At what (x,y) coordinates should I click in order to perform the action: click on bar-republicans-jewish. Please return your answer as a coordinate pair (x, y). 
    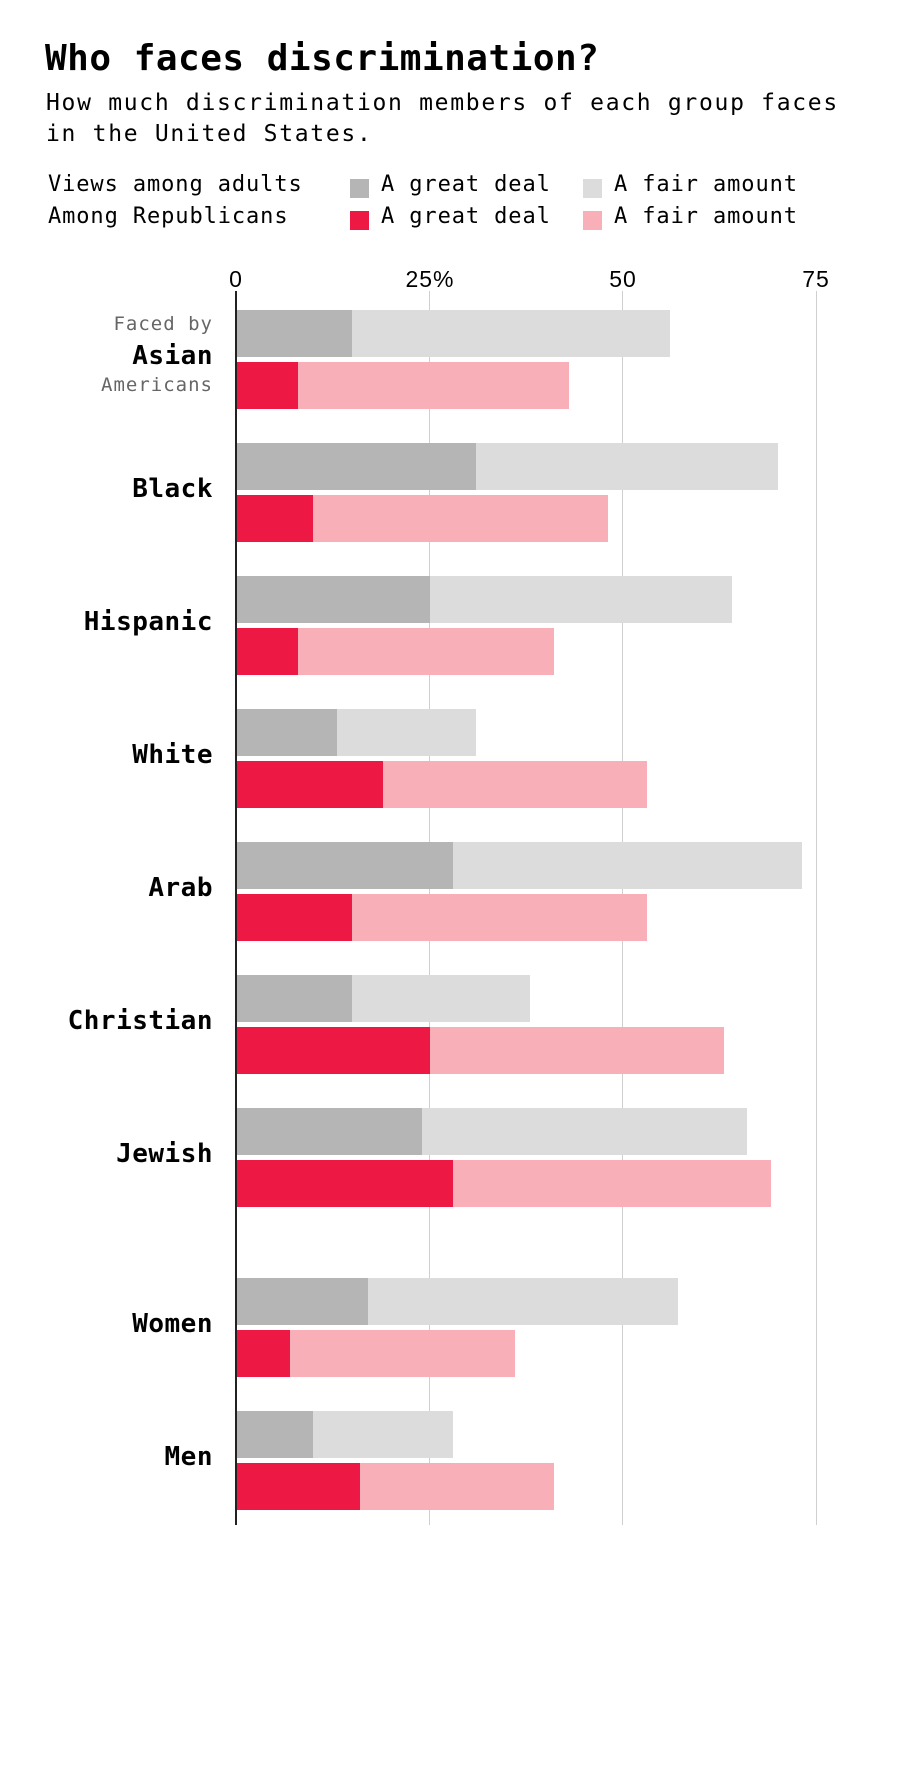
    Looking at the image, I should click on (503, 1183).